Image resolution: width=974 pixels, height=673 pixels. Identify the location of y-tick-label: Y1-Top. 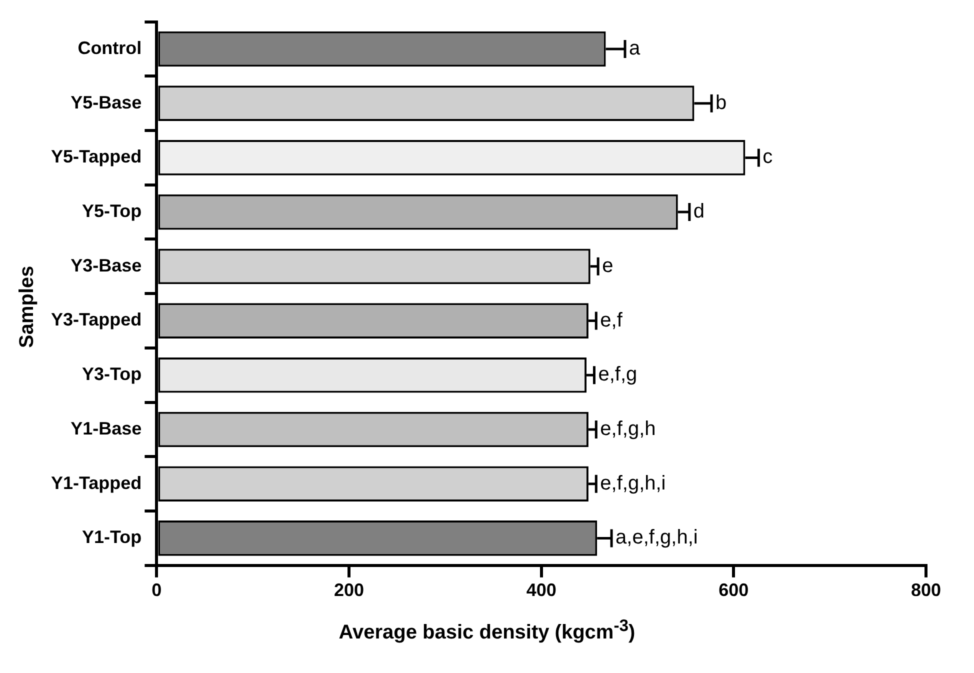
(112, 537).